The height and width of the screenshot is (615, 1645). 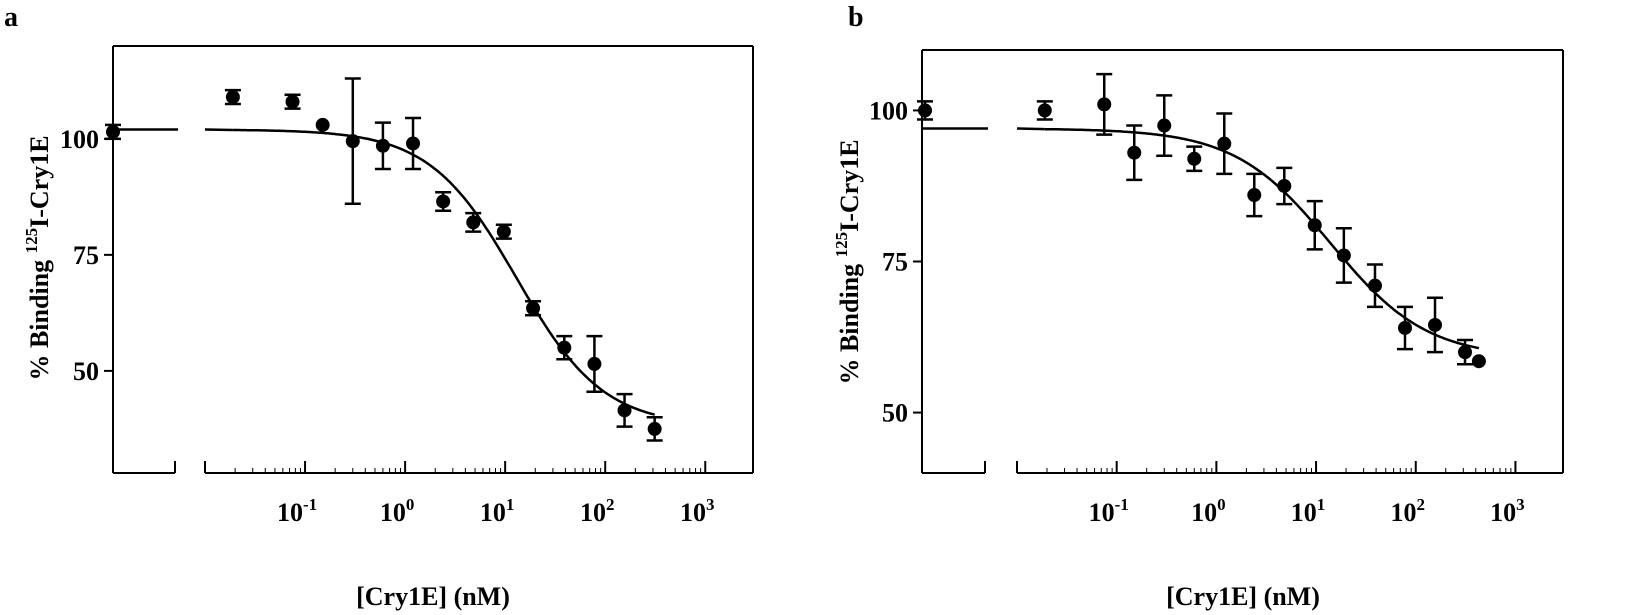 I want to click on fit-curve-lead, so click(x=1030, y=129).